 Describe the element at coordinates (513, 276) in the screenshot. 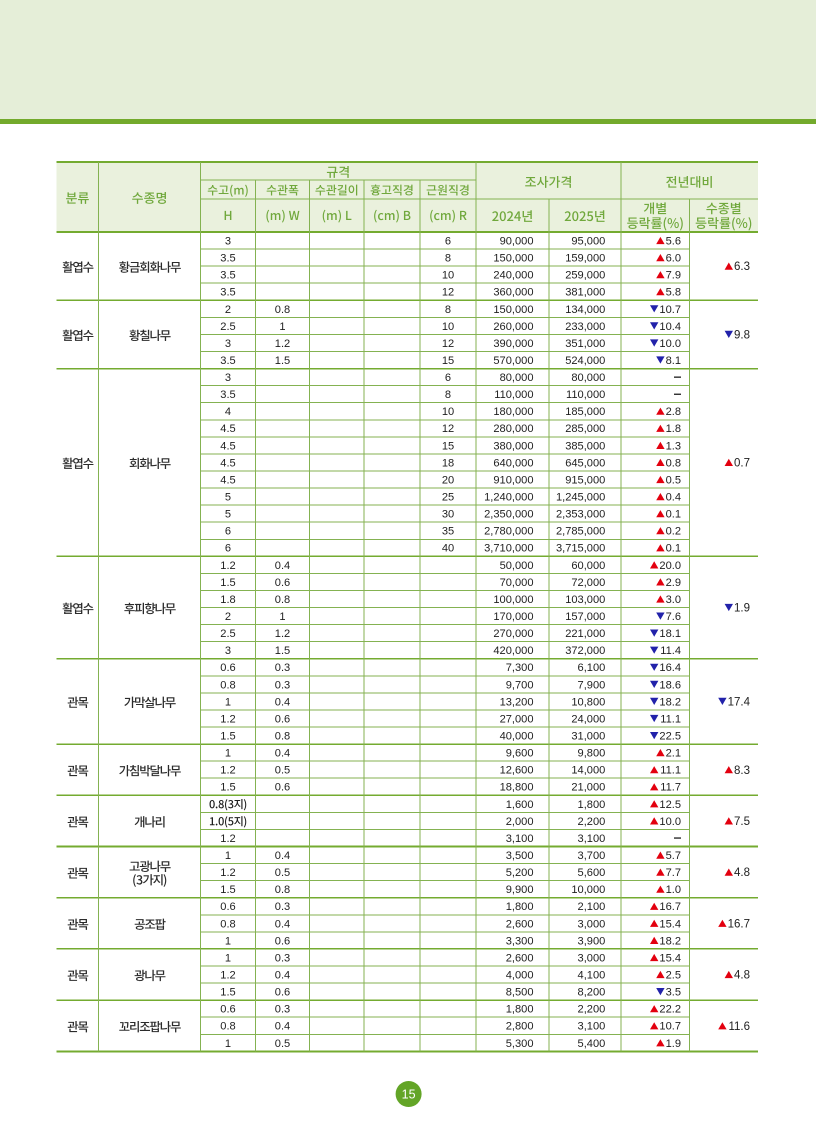

I see `svg-text: 240,000` at that location.